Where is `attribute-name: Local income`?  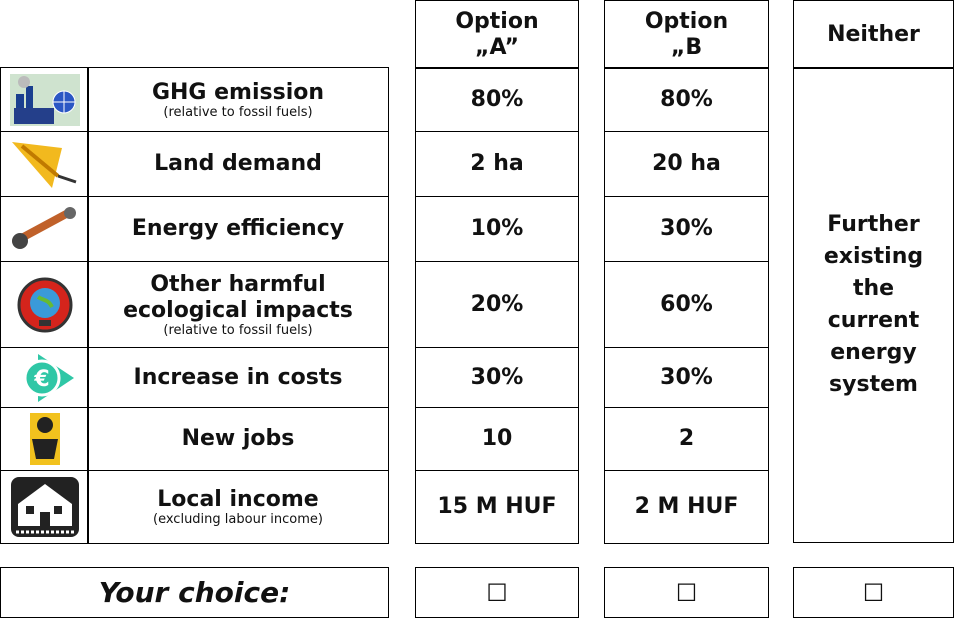 attribute-name: Local income is located at coordinates (238, 499).